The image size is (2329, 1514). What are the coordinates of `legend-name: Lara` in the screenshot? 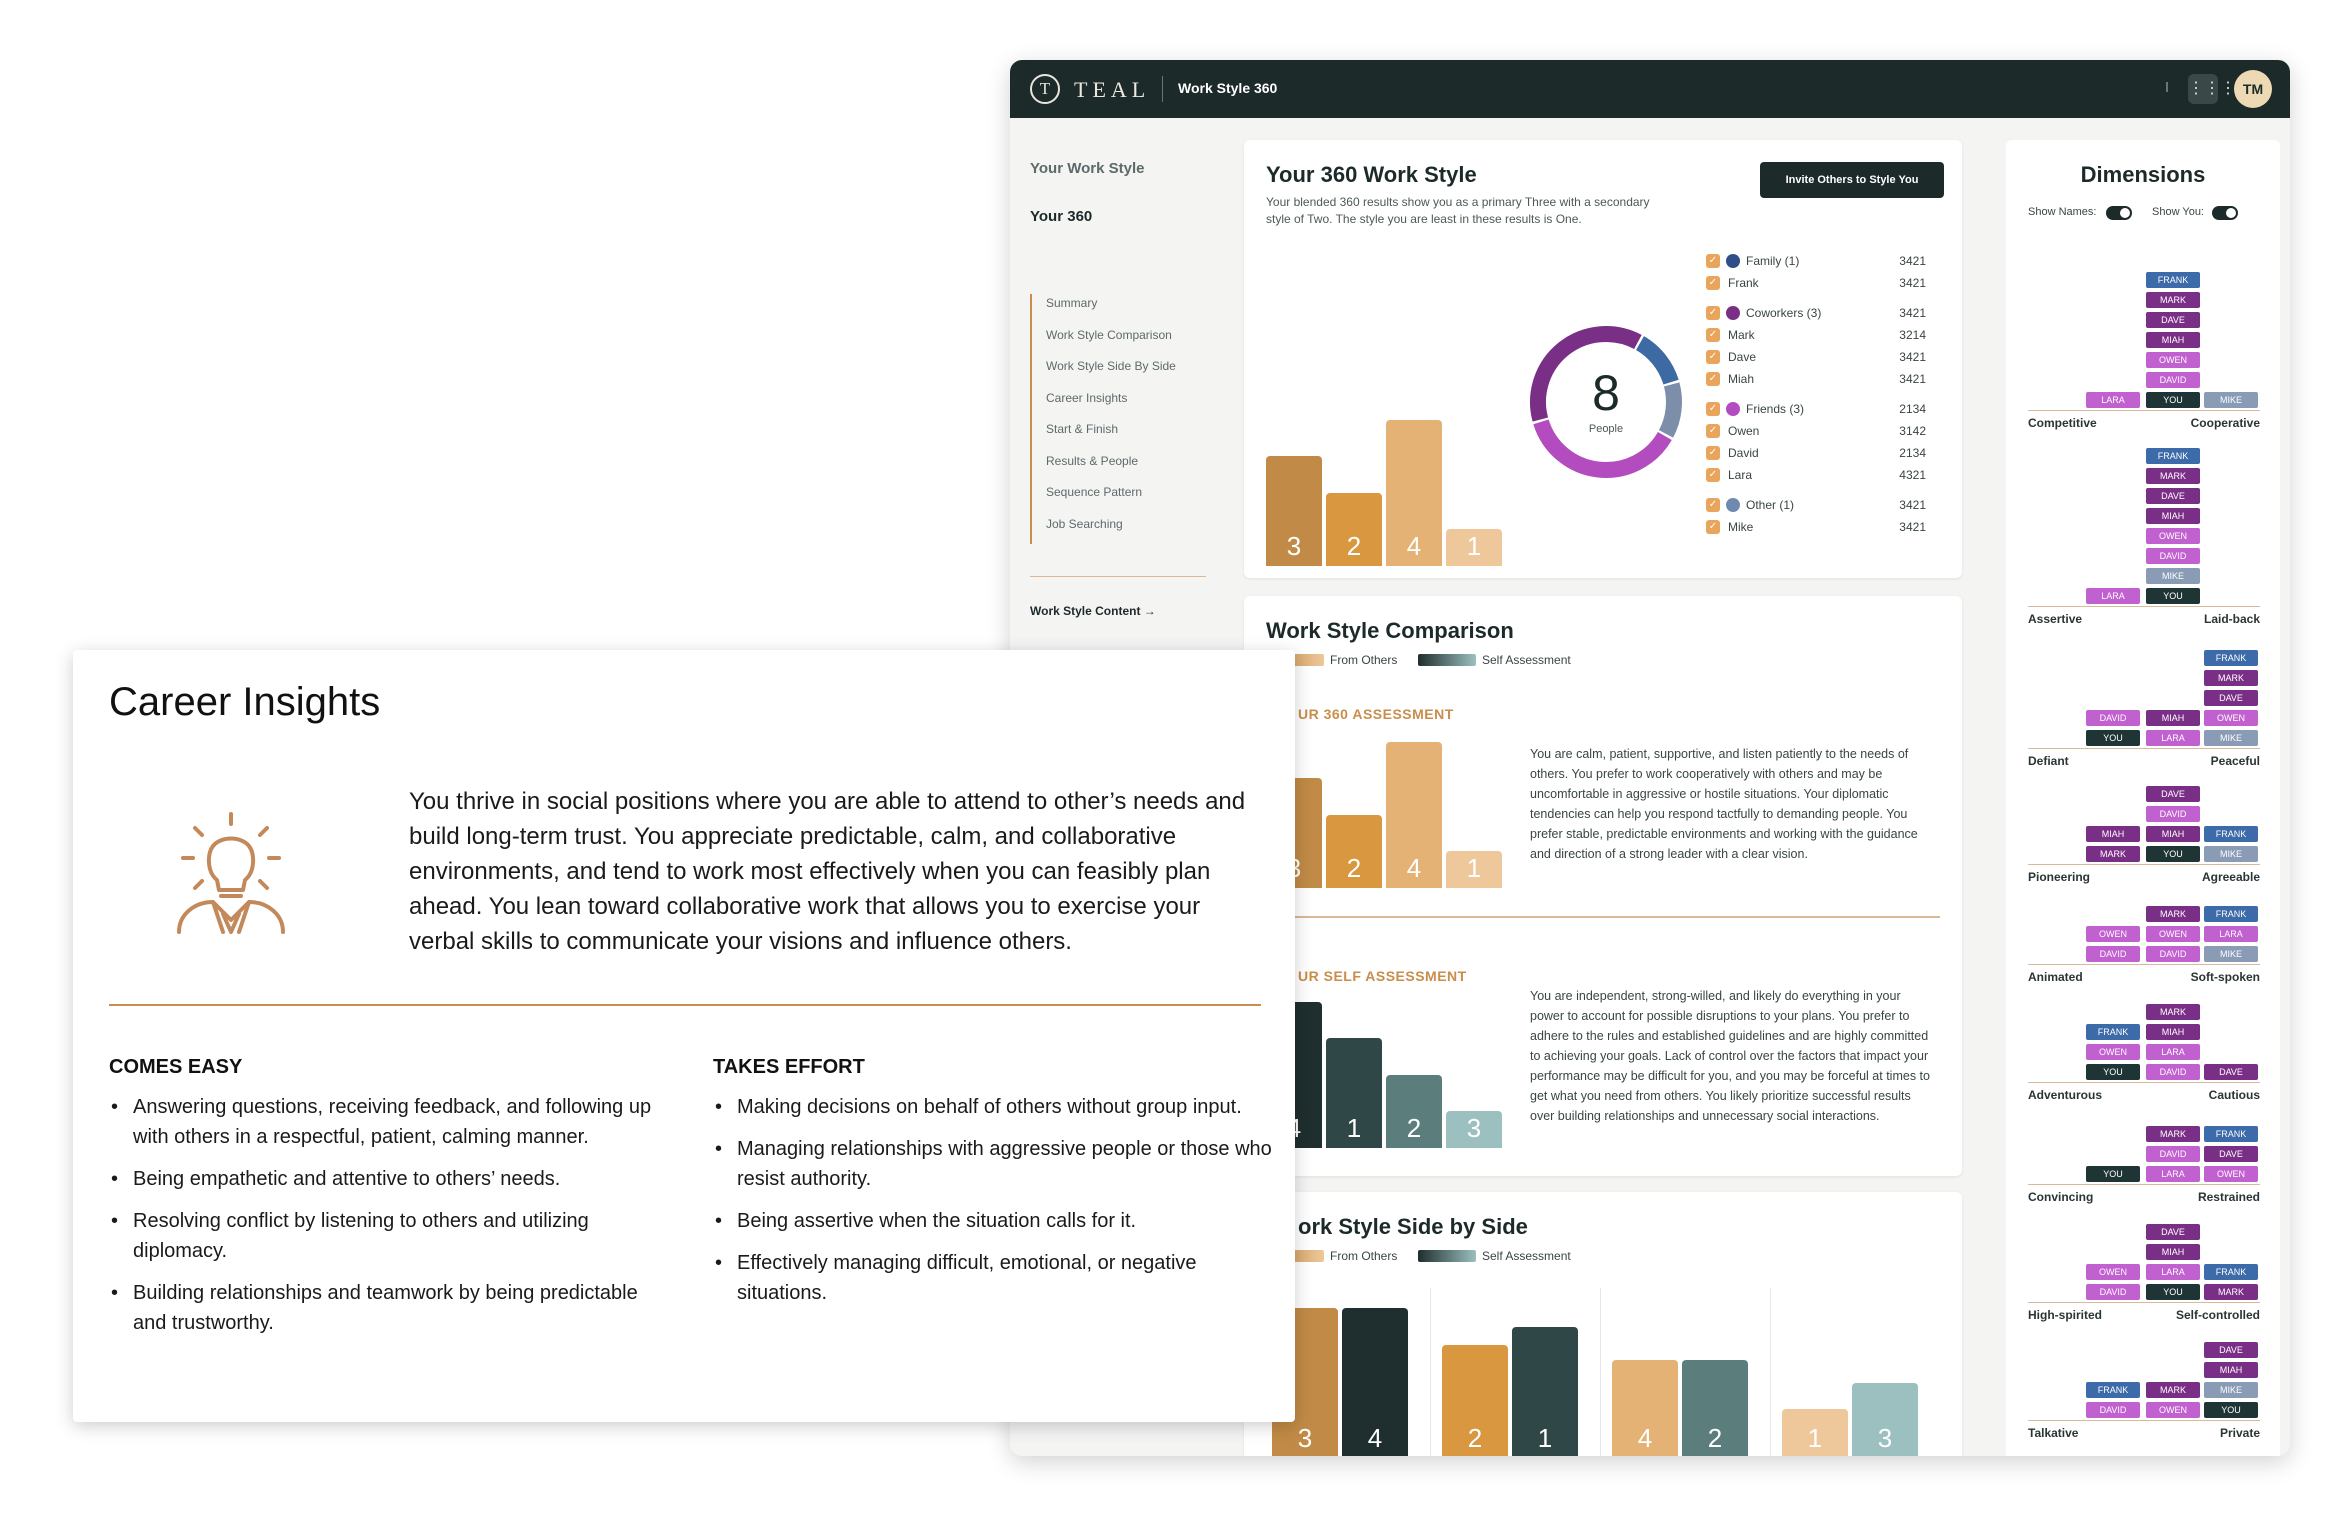 It's located at (1740, 475).